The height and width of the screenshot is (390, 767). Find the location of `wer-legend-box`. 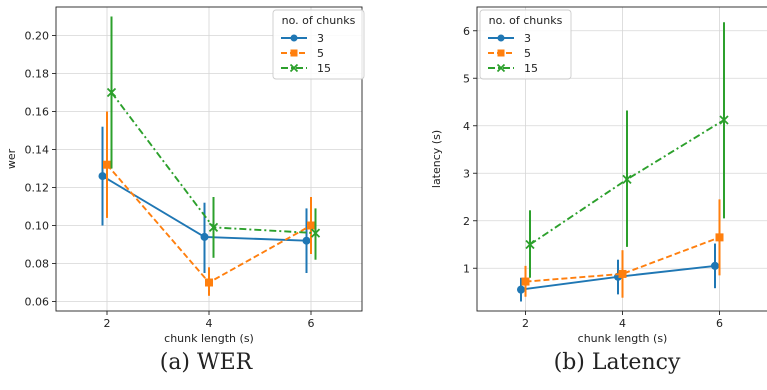

wer-legend-box is located at coordinates (318, 44).